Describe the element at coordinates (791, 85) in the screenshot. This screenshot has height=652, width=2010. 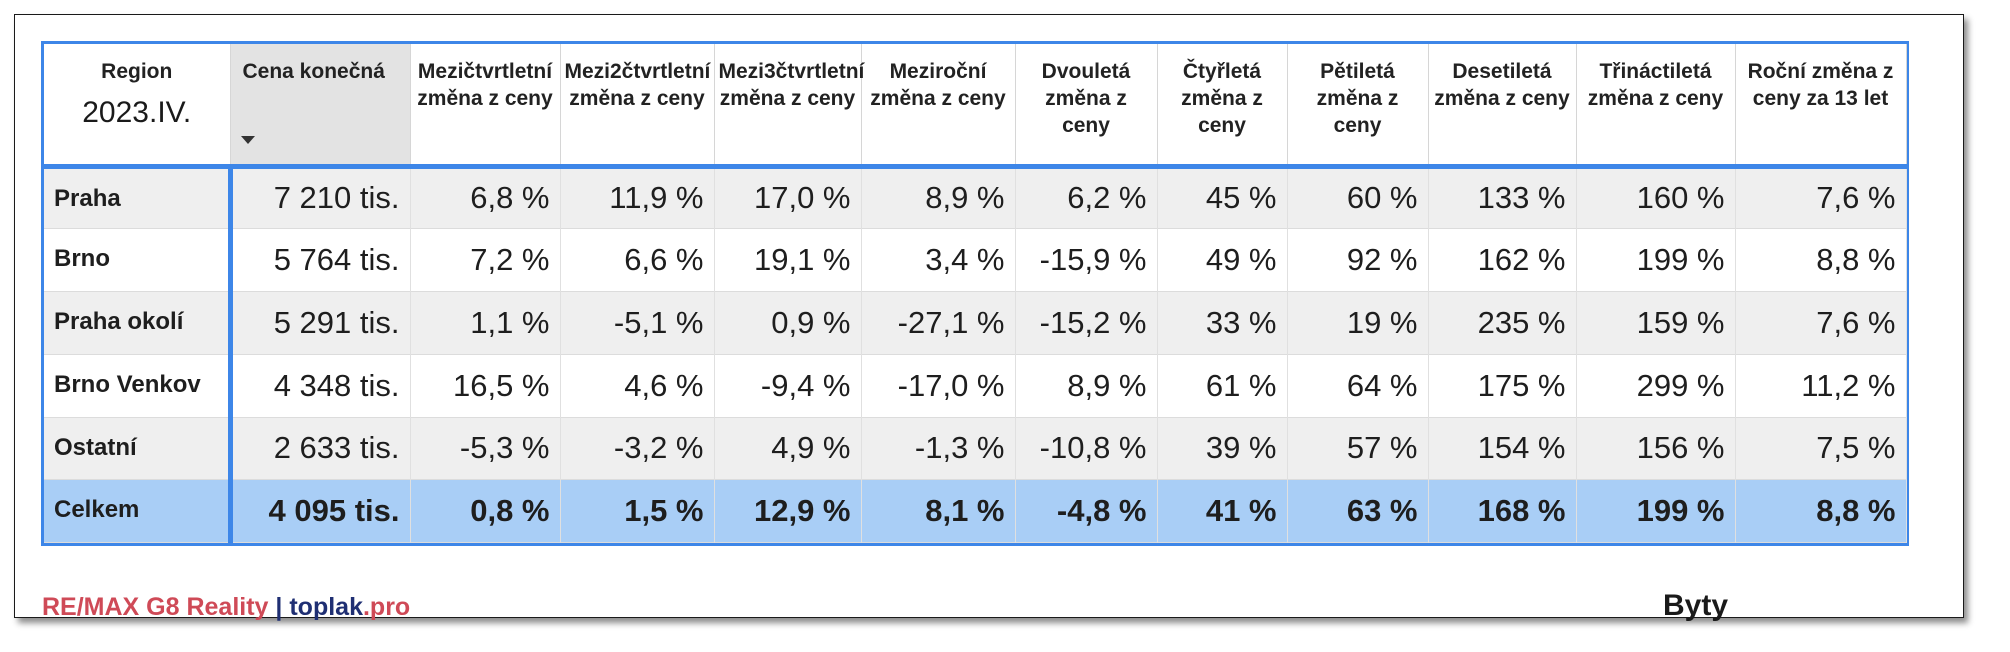
I see `column-header-label: Mezi3čtvrtletní změna z ceny` at that location.